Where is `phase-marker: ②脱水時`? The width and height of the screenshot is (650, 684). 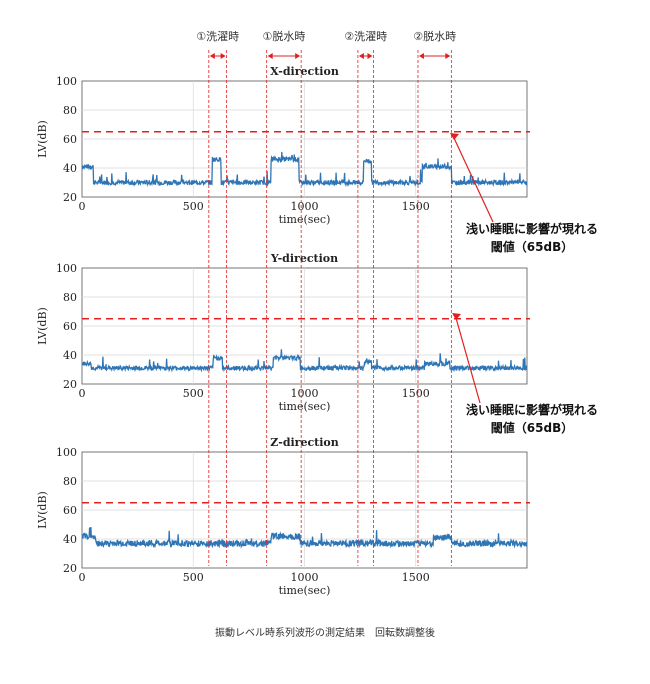 phase-marker: ②脱水時 is located at coordinates (434, 44).